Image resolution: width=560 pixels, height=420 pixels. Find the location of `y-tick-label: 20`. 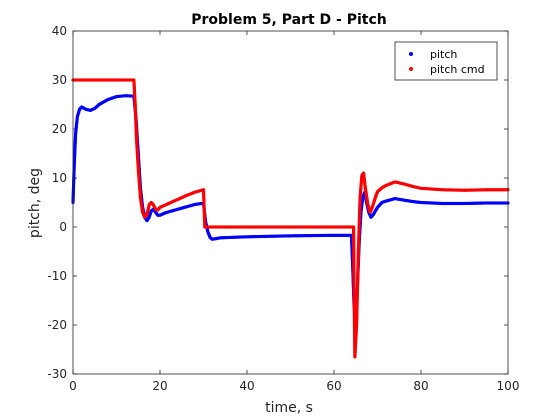

y-tick-label: 20 is located at coordinates (59, 129).